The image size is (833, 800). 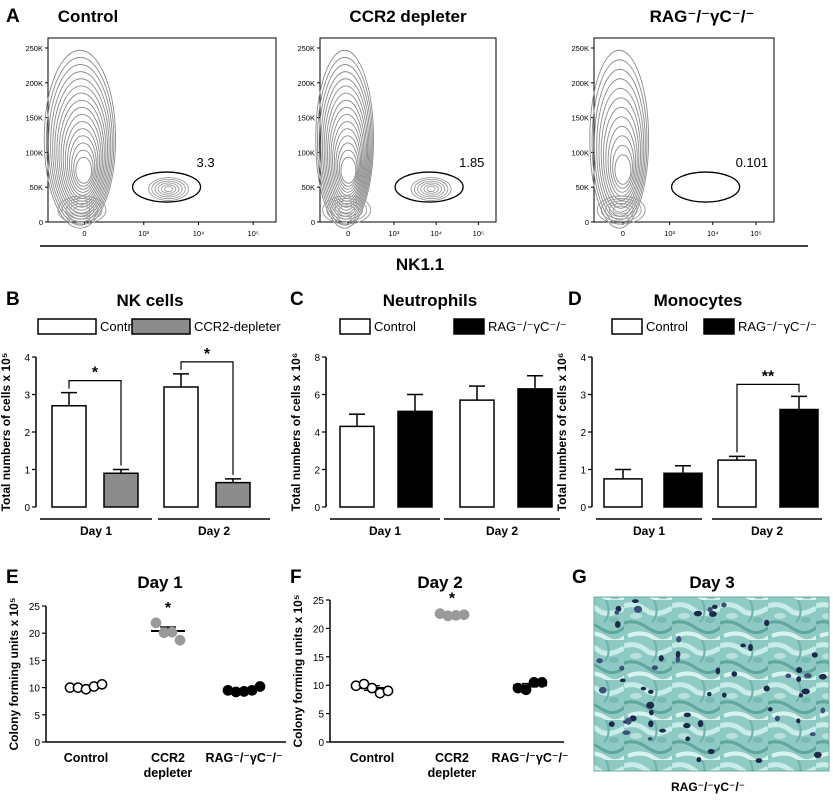 I want to click on flow-xlabel: NK1.1, so click(x=420, y=264).